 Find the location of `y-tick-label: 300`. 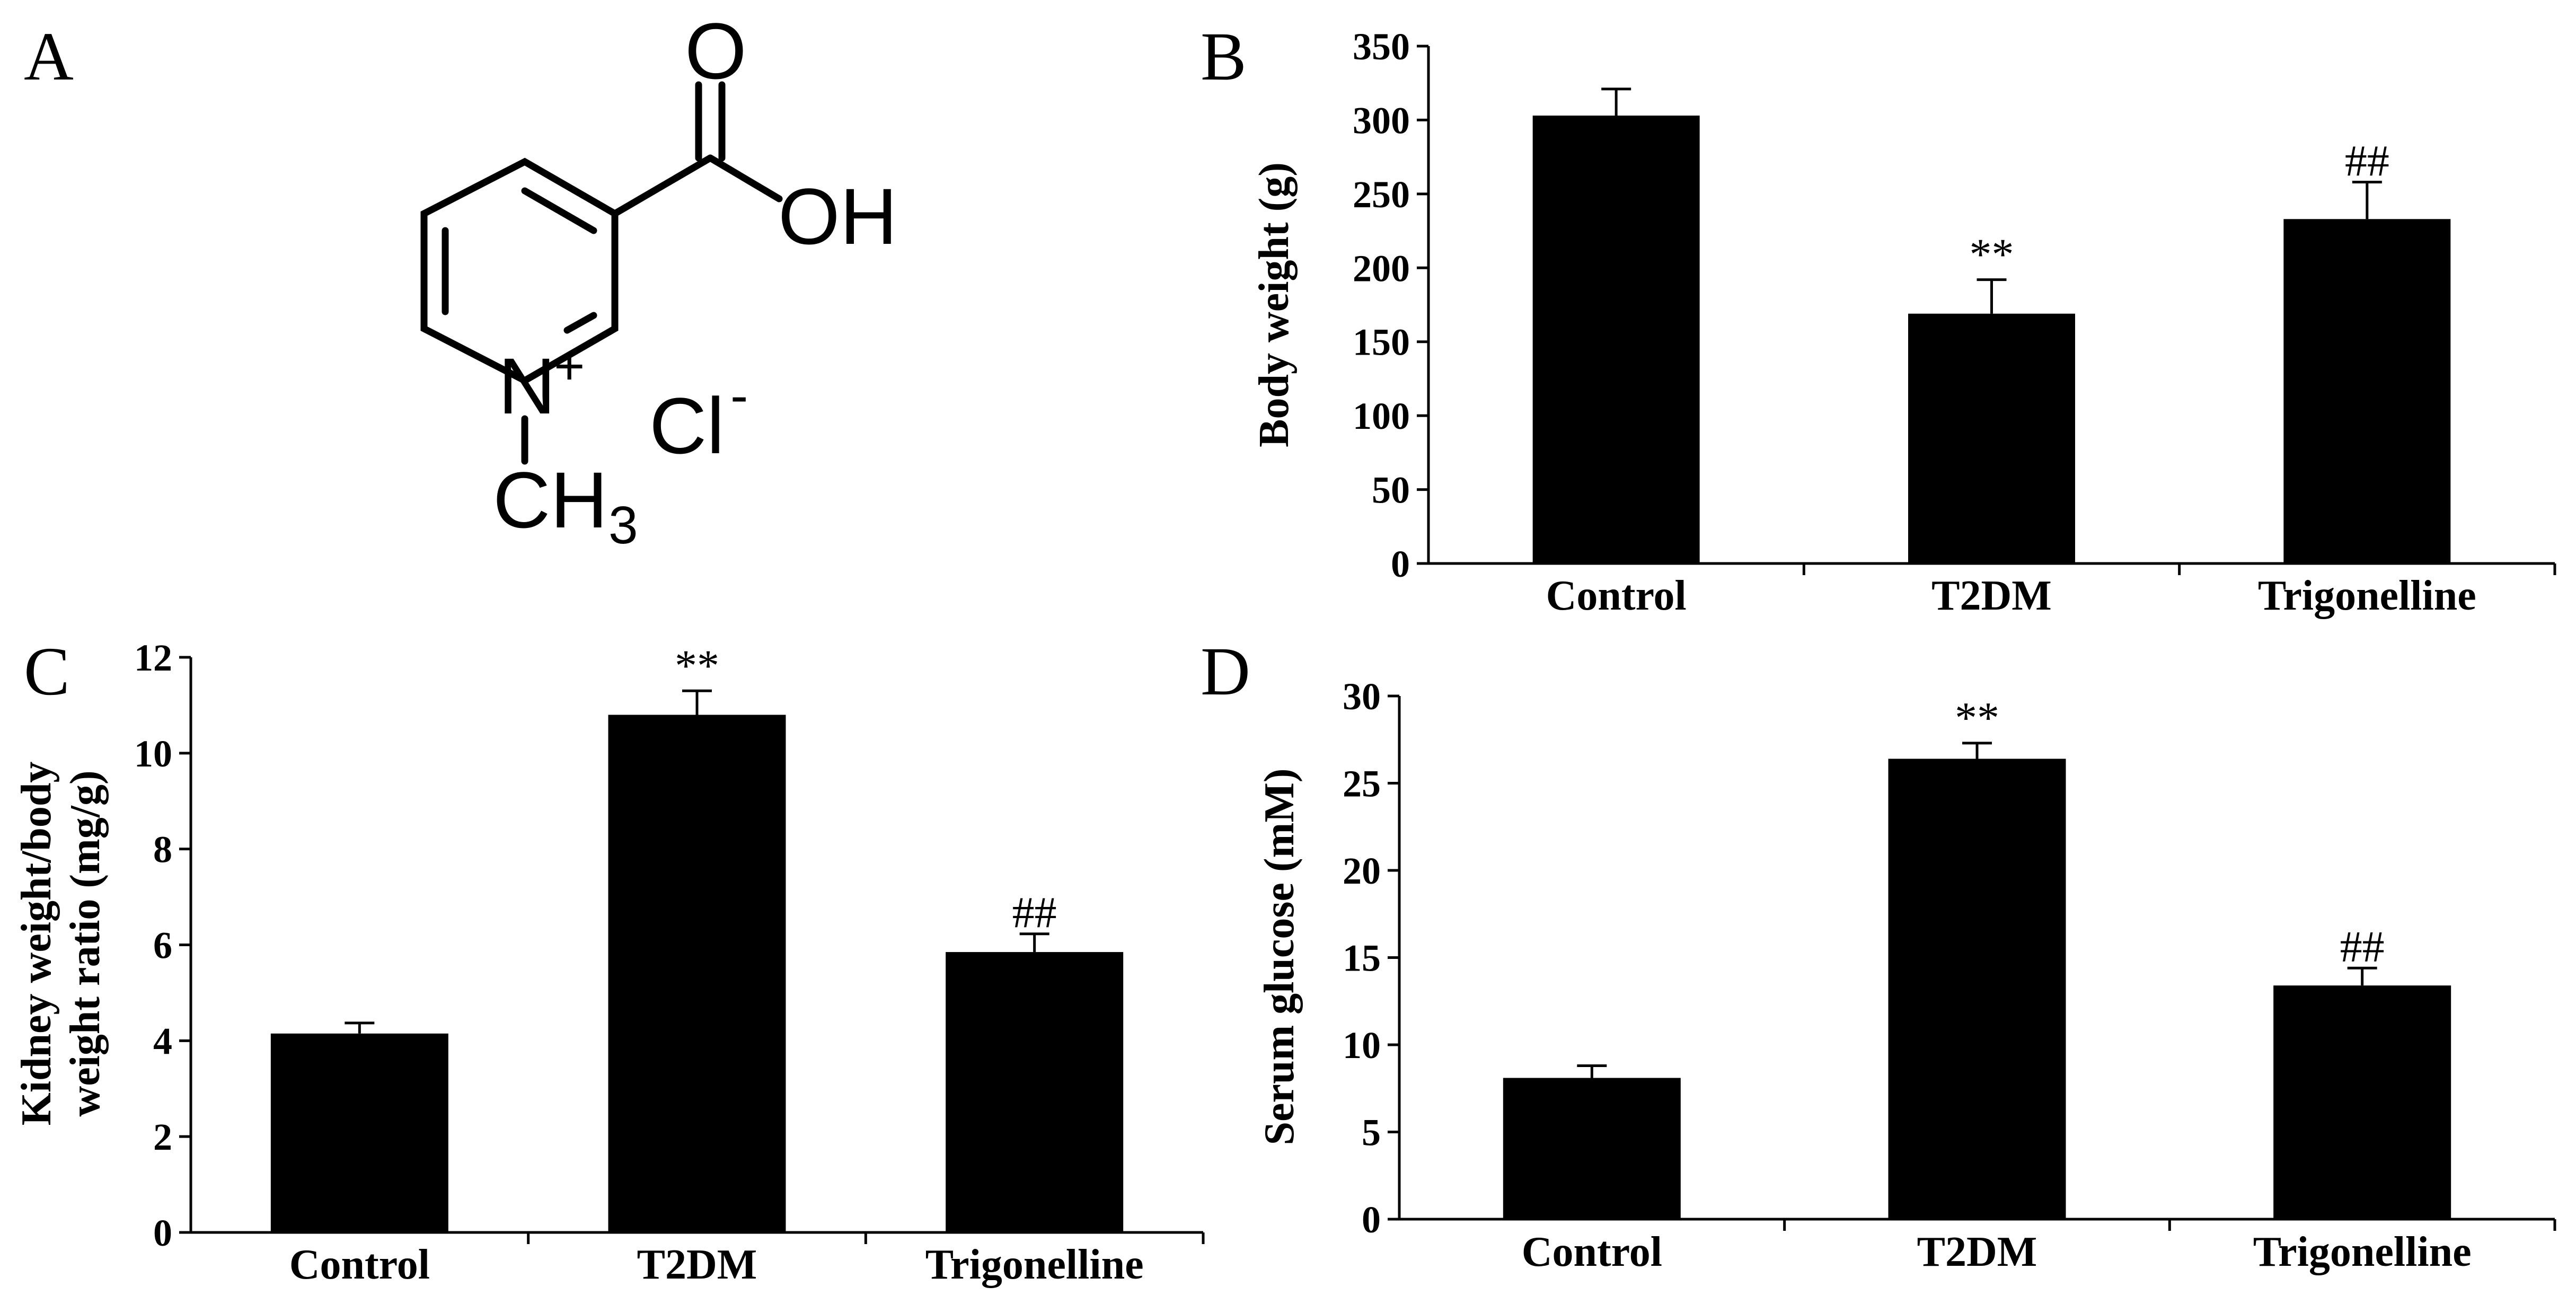

y-tick-label: 300 is located at coordinates (1381, 120).